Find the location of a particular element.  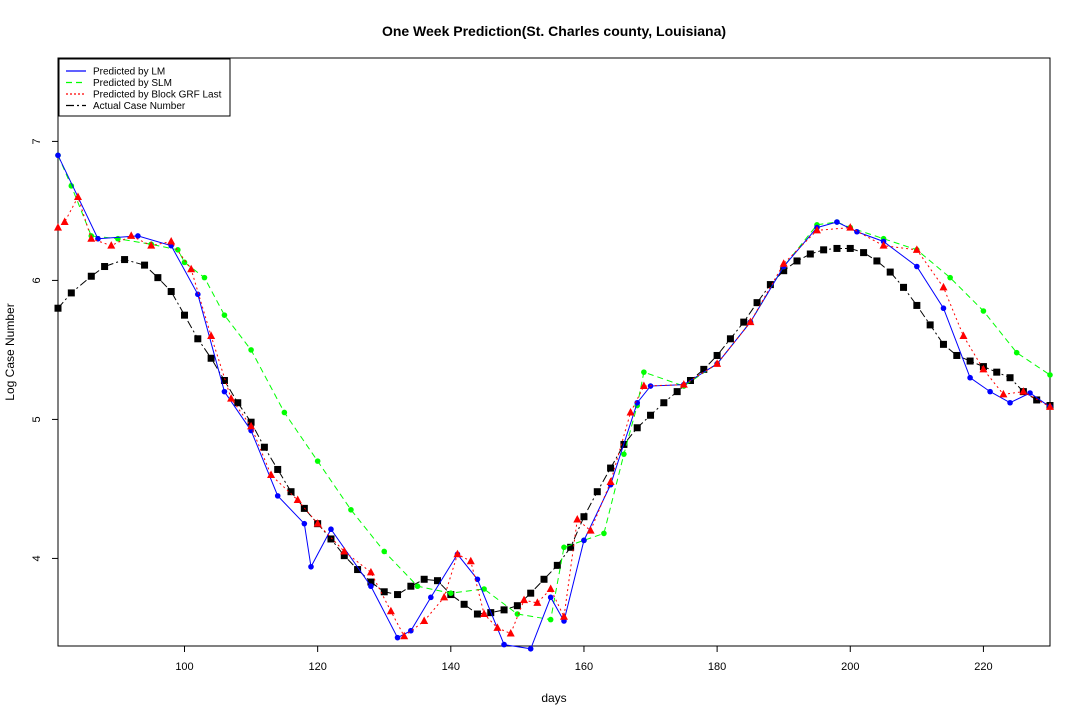

legend-label: Predicted by SLM is located at coordinates (132, 83).